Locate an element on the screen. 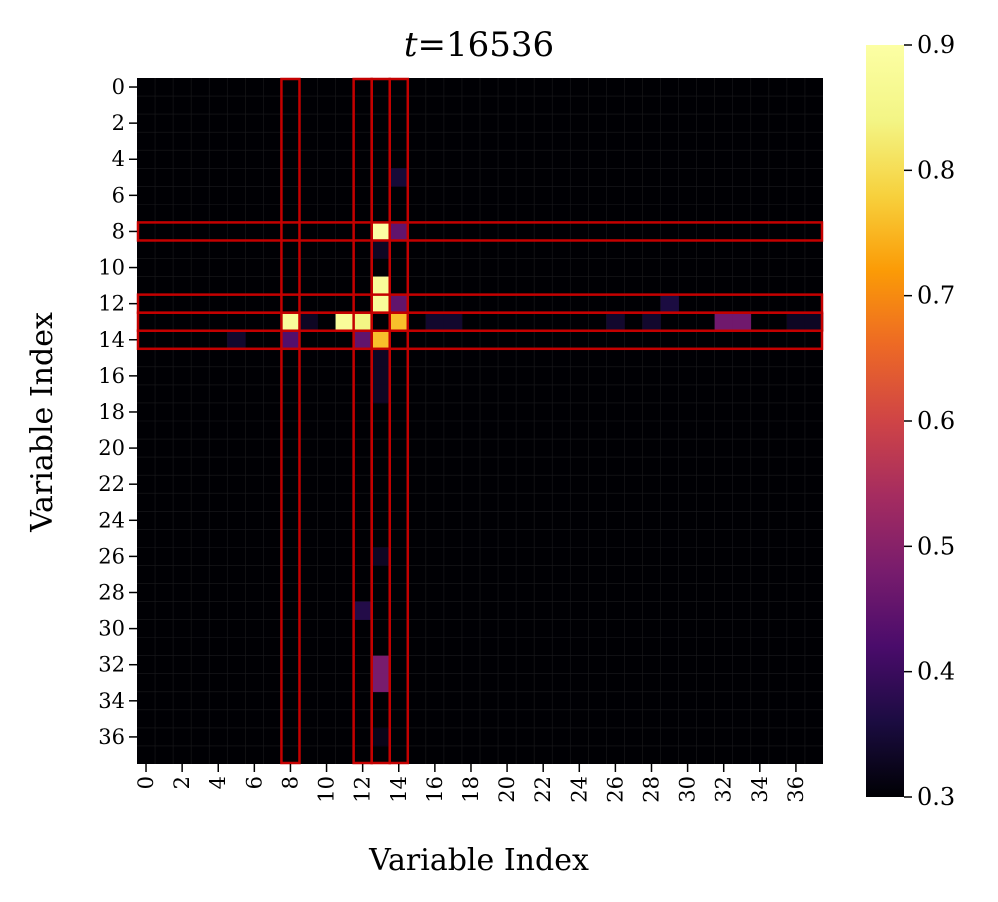  y-tick-label: 8 is located at coordinates (118, 231).